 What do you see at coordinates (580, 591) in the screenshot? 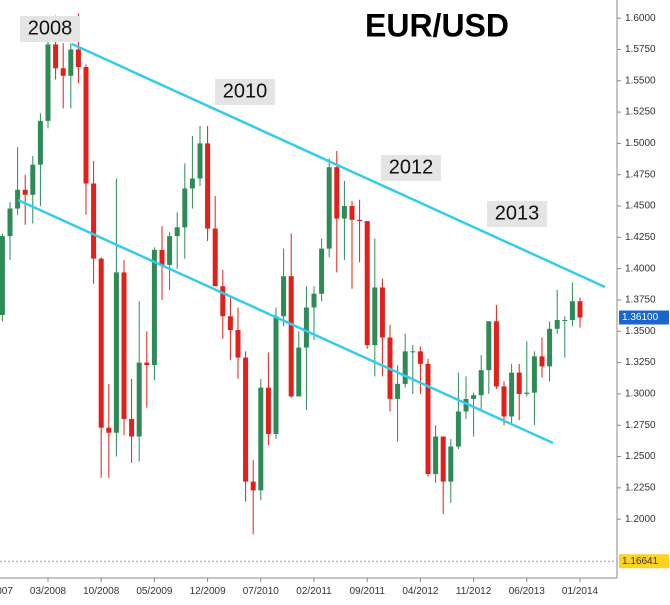
I see `x-tick-label: 01/2014` at bounding box center [580, 591].